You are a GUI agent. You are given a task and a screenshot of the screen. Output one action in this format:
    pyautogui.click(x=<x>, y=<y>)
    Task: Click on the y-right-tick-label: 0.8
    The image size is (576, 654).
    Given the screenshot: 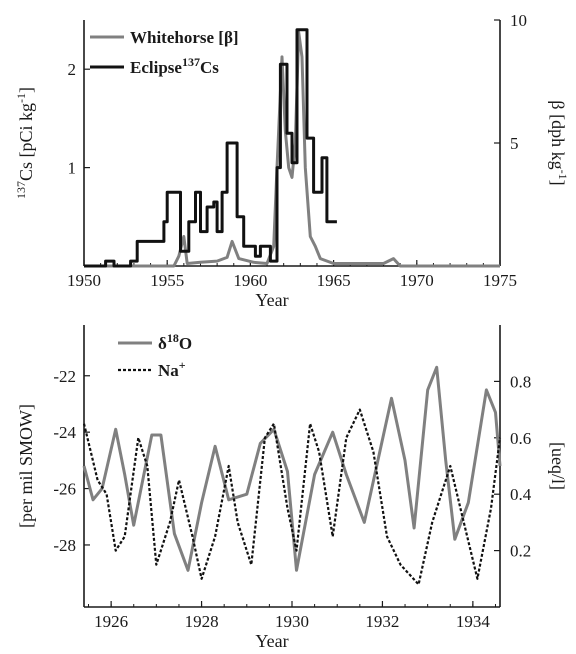 What is the action you would take?
    pyautogui.click(x=520, y=381)
    